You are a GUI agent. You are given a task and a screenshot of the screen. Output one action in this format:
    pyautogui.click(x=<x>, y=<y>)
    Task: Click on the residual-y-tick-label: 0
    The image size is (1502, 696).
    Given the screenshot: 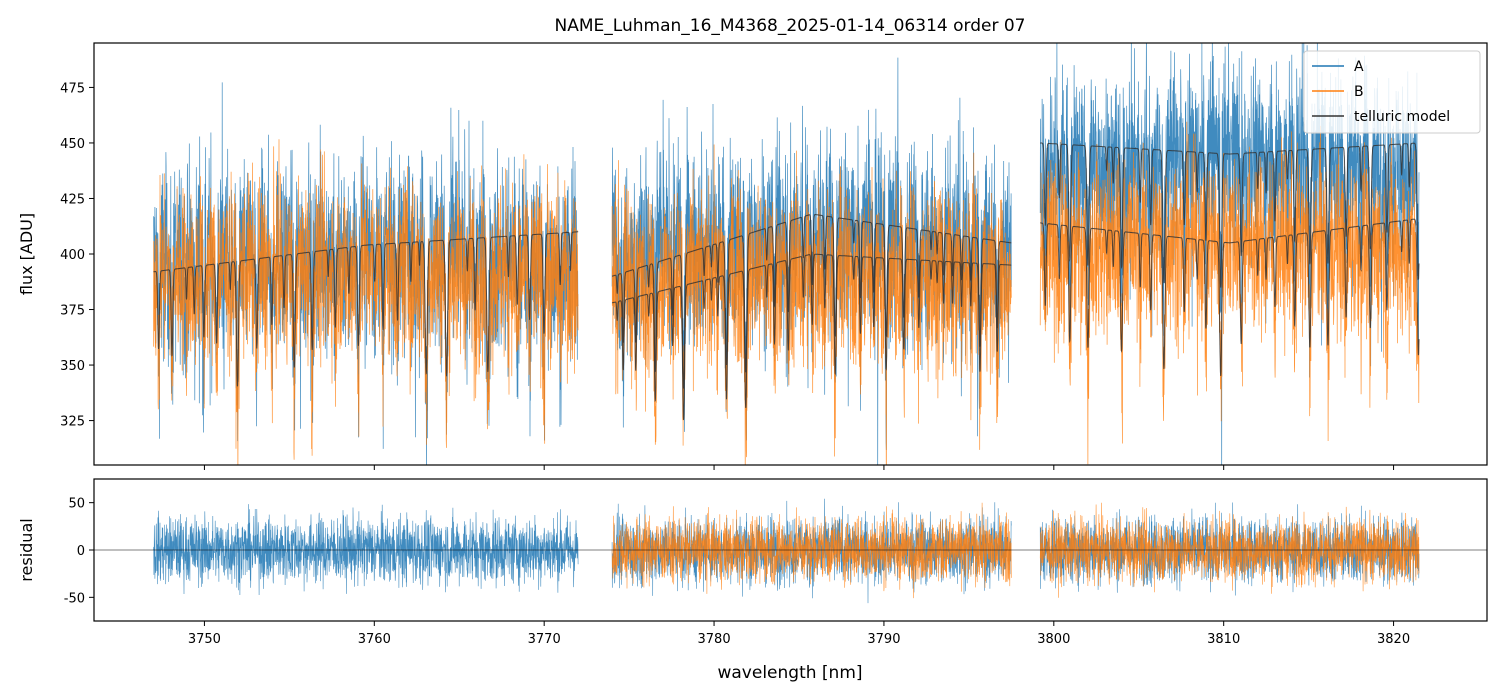 What is the action you would take?
    pyautogui.click(x=81, y=551)
    